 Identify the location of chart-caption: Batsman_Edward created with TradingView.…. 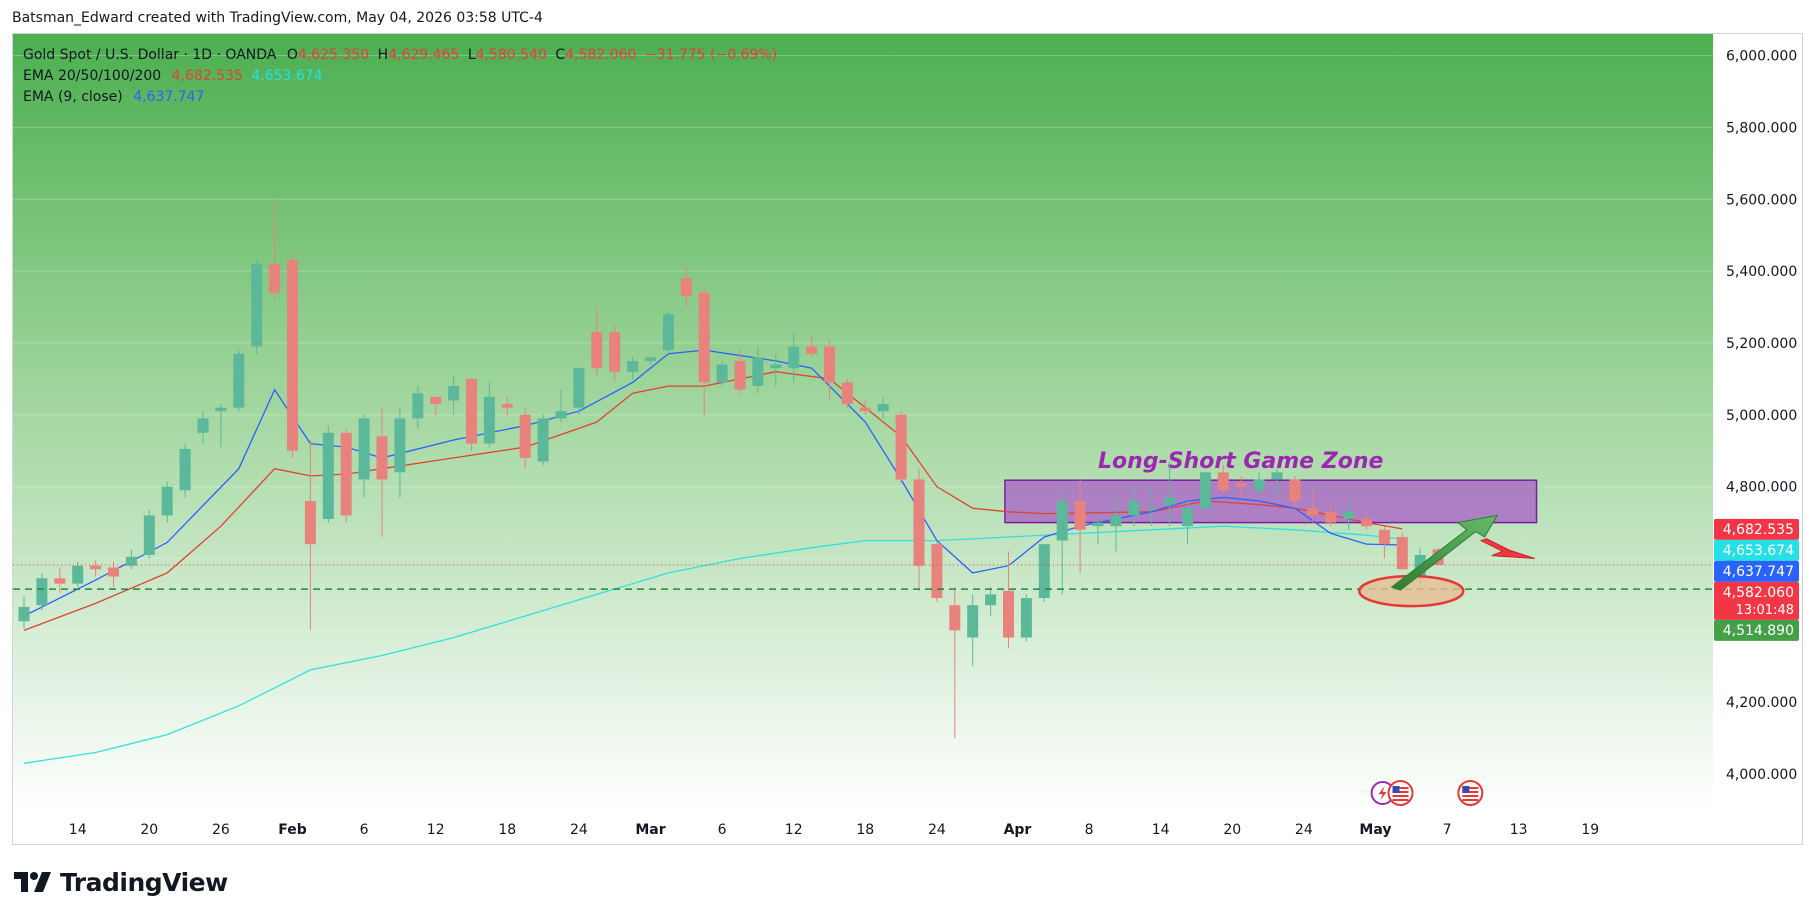
(277, 18).